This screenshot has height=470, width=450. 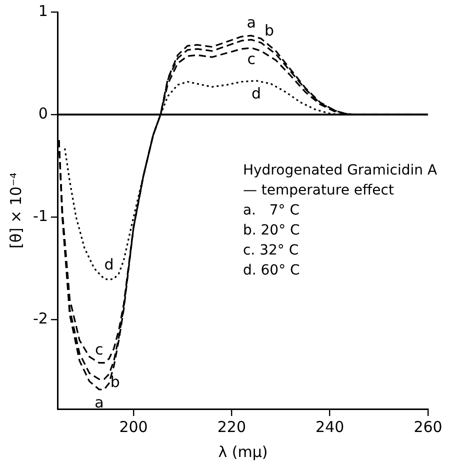 What do you see at coordinates (99, 402) in the screenshot?
I see `series-label: a` at bounding box center [99, 402].